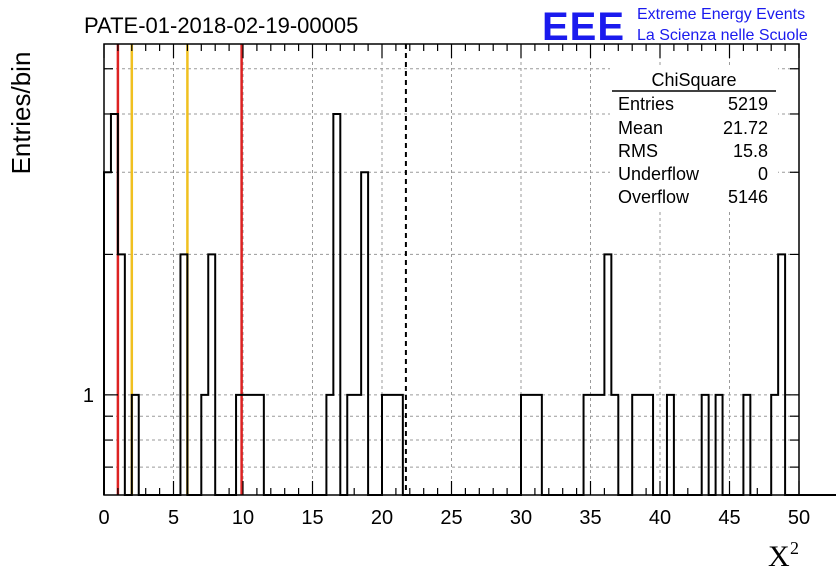 The width and height of the screenshot is (836, 572). I want to click on logo-mark: EEE, so click(583, 27).